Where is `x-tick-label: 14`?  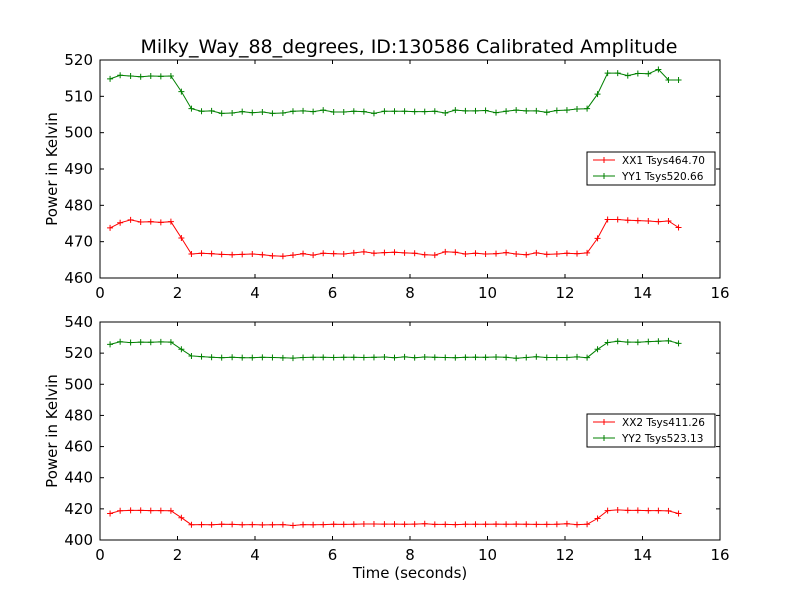 x-tick-label: 14 is located at coordinates (642, 293).